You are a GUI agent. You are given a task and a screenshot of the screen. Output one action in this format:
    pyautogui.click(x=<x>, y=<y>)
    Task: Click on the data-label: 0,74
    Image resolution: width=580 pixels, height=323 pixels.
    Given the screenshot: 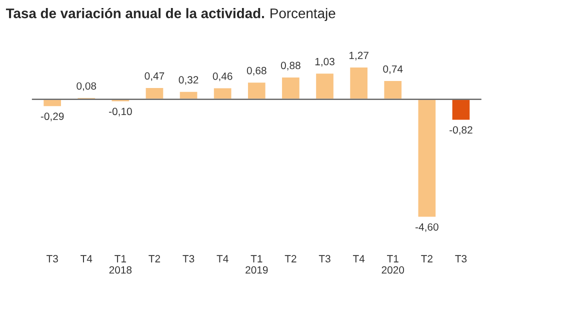 What is the action you would take?
    pyautogui.click(x=393, y=69)
    